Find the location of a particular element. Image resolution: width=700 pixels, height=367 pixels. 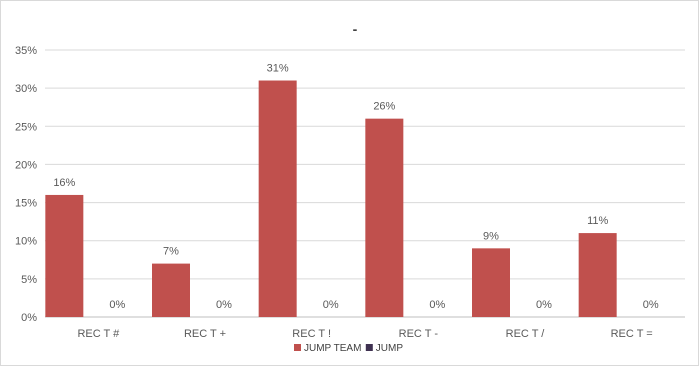

x-tick-label: REC T - is located at coordinates (419, 334).